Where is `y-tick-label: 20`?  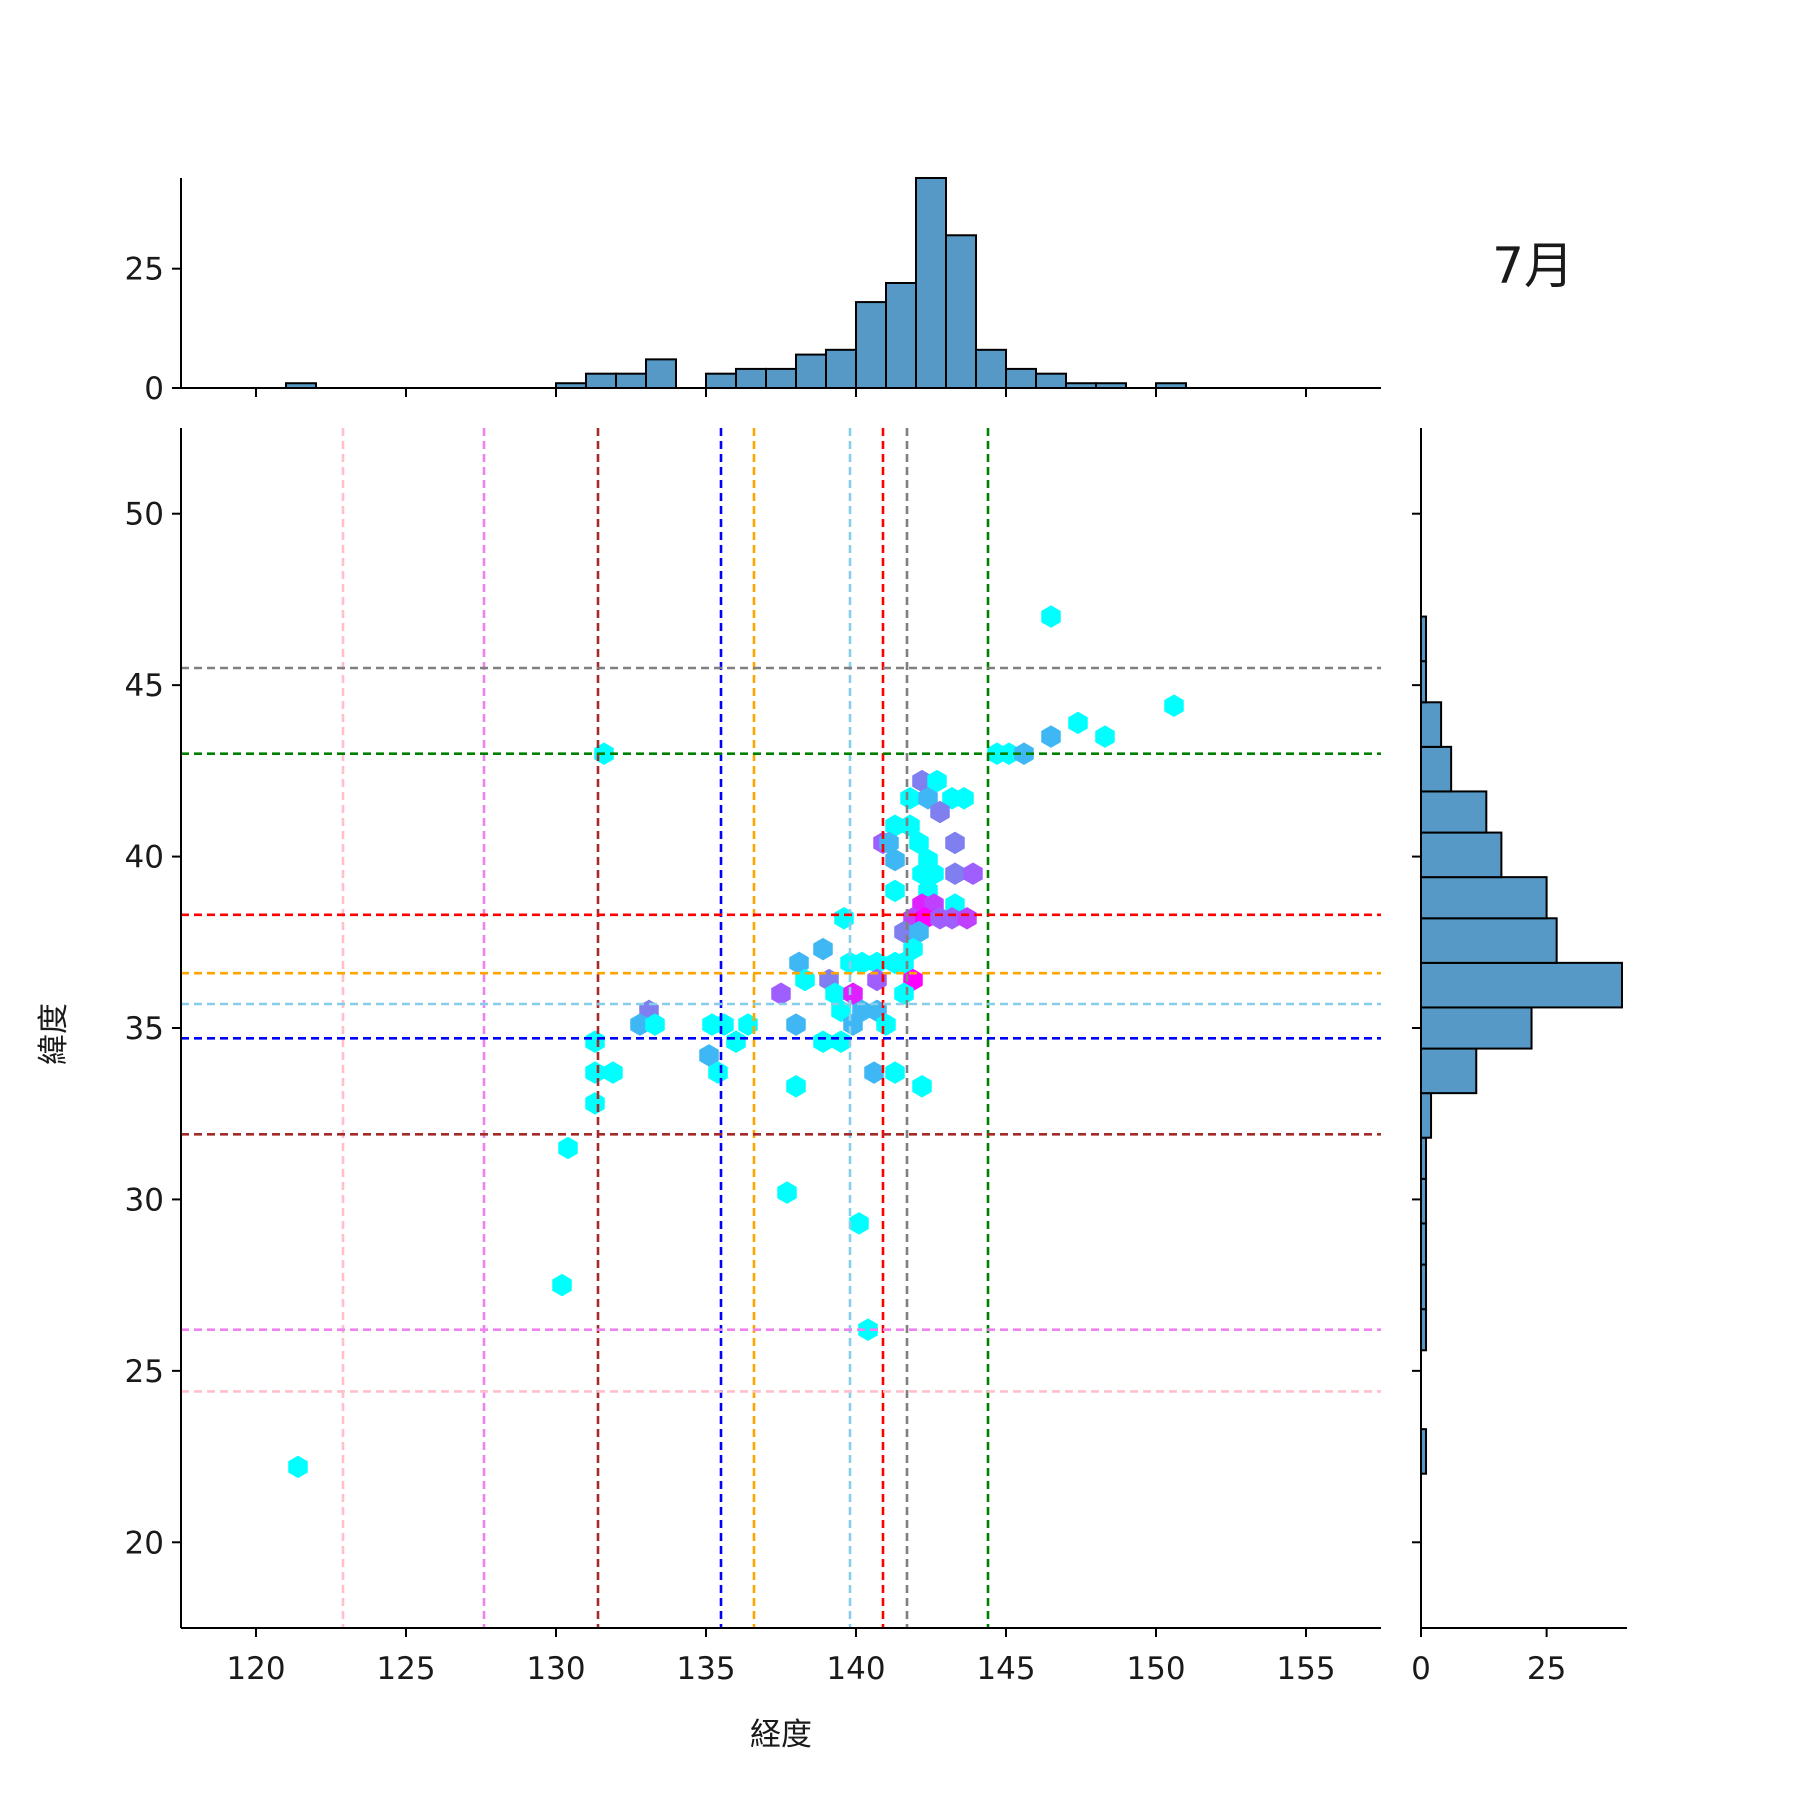 y-tick-label: 20 is located at coordinates (144, 1543).